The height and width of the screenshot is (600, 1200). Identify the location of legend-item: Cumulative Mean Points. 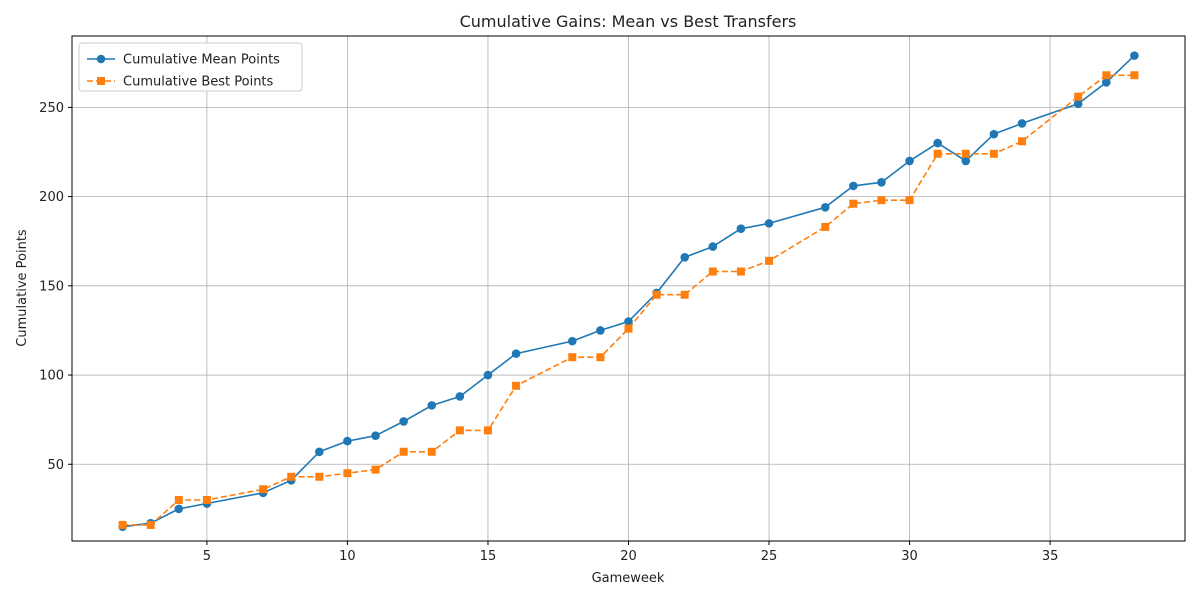
(183, 60).